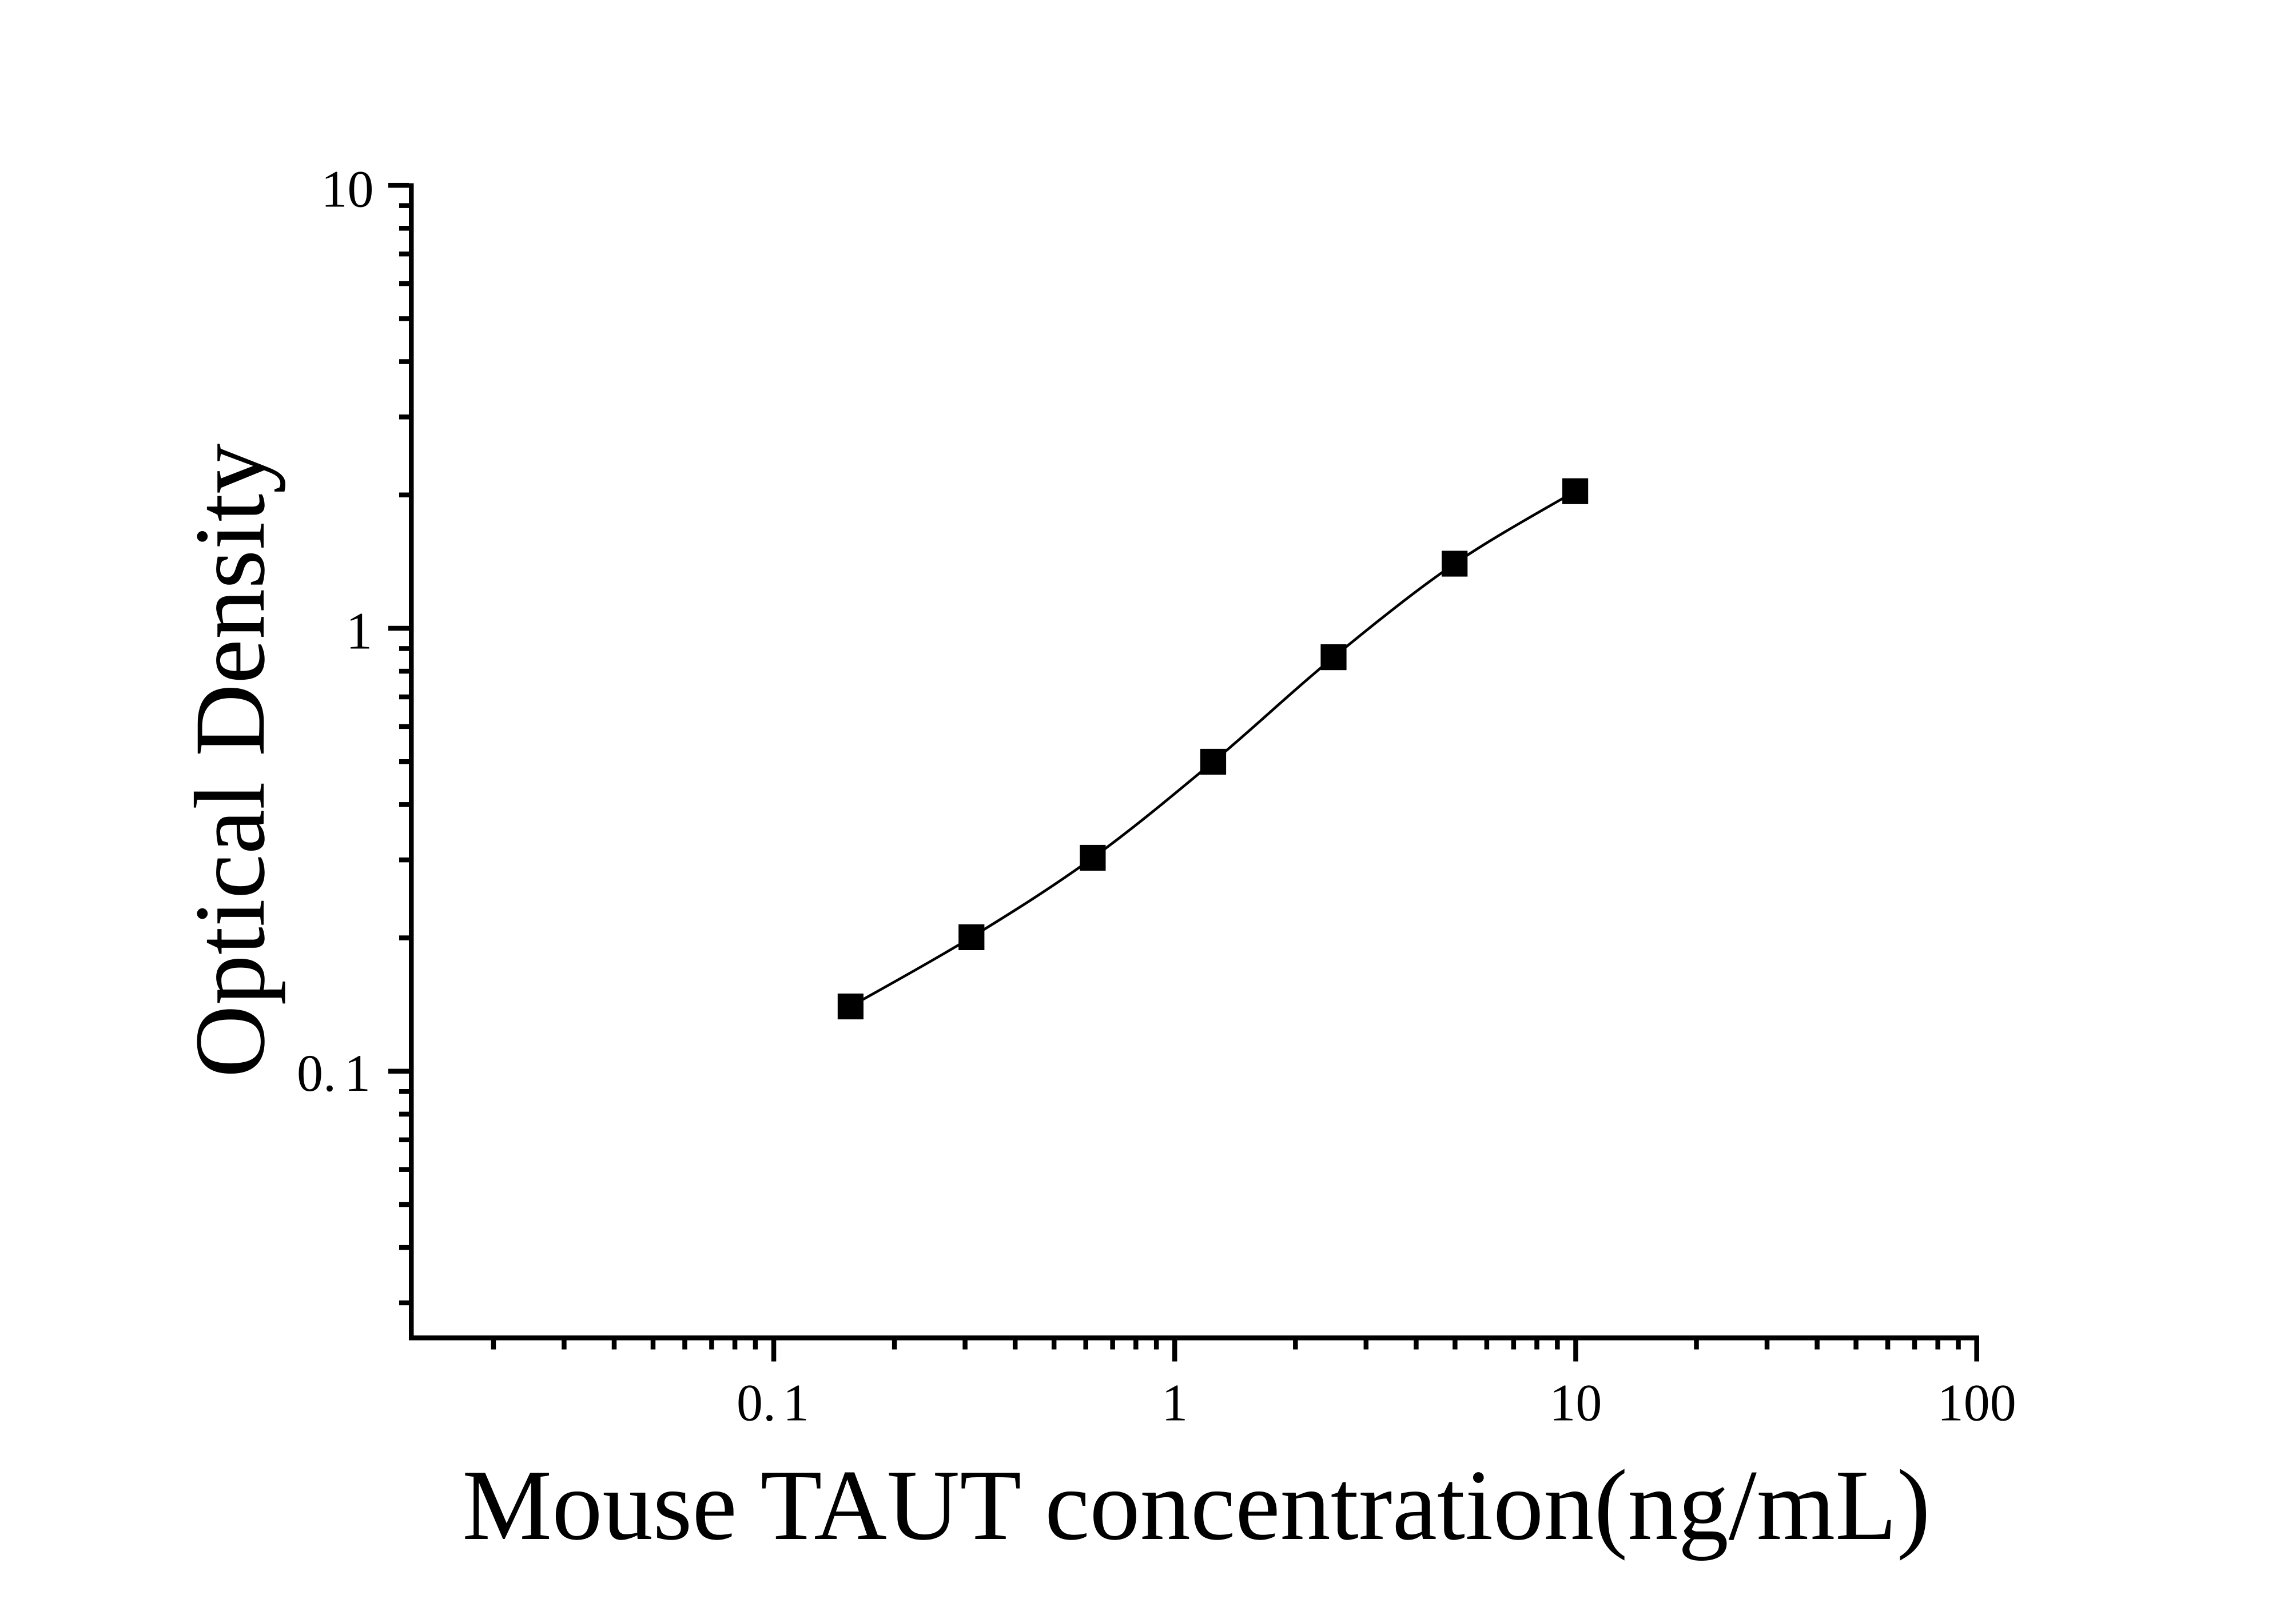 This screenshot has height=1607, width=2296. Describe the element at coordinates (230, 761) in the screenshot. I see `svg-text: Optical Density` at that location.